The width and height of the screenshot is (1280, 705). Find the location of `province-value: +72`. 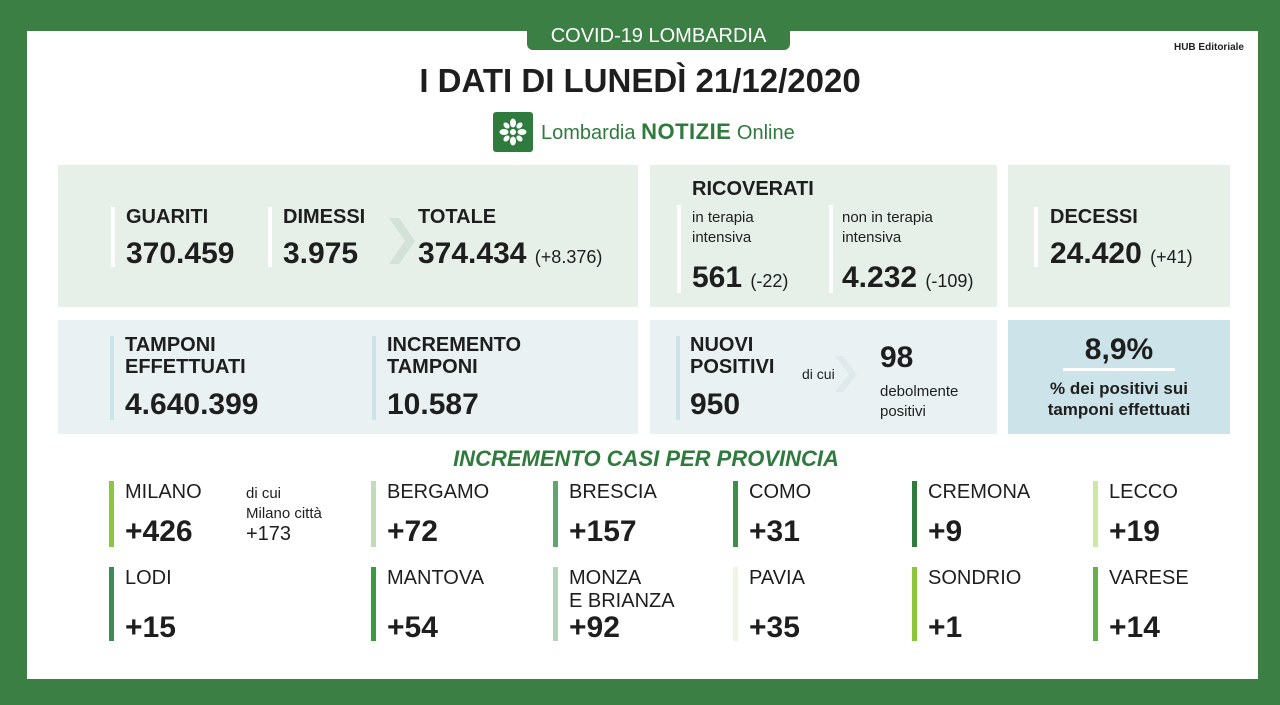

province-value: +72 is located at coordinates (412, 531).